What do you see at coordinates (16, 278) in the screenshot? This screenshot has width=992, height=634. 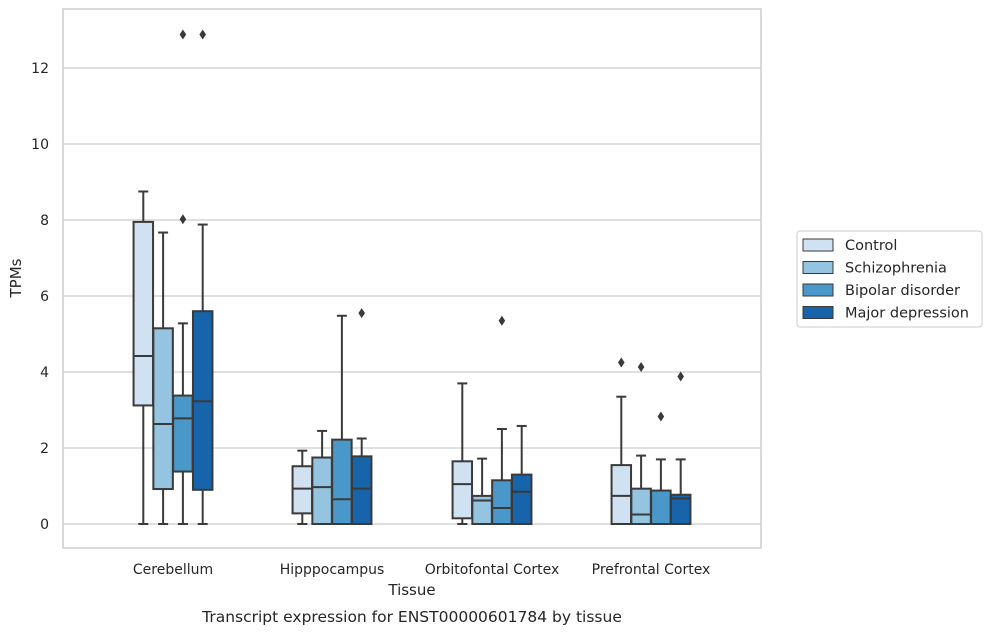 I see `y-axis-label: TPMs` at bounding box center [16, 278].